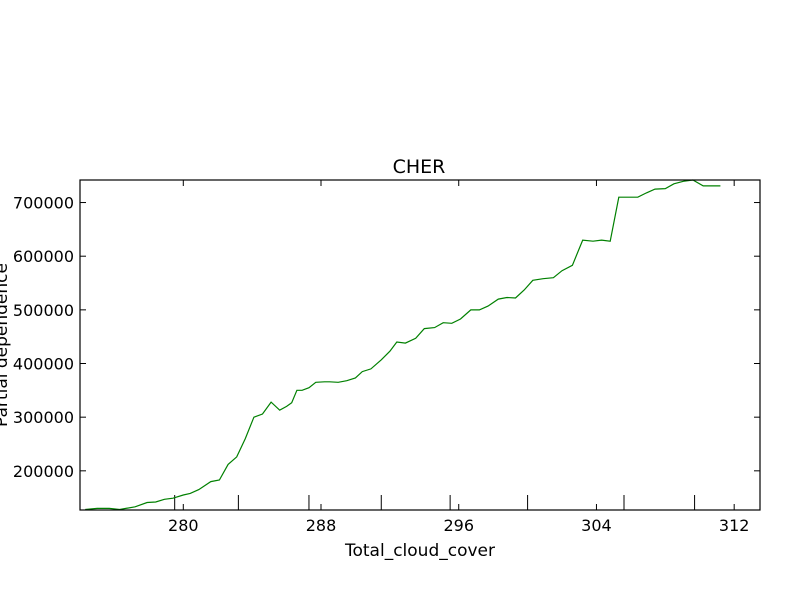 Image resolution: width=800 pixels, height=600 pixels. I want to click on x-tick-label: 288, so click(321, 525).